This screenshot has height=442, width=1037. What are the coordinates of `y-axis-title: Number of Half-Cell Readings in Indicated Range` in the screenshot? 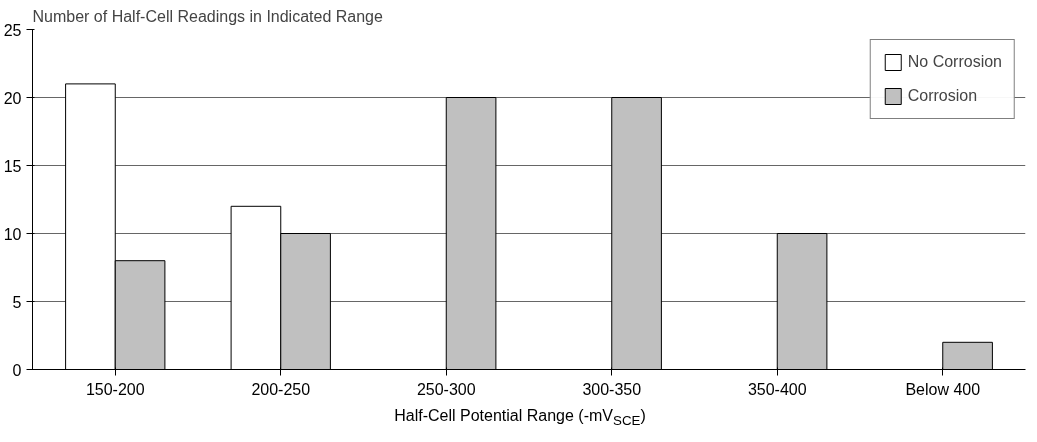 It's located at (208, 16).